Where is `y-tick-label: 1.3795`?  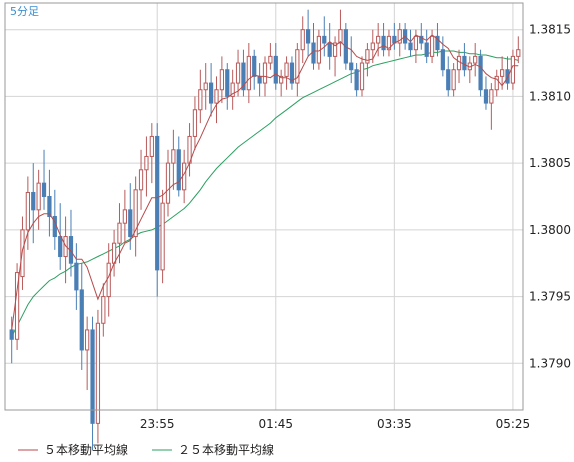
y-tick-label: 1.3795 is located at coordinates (550, 297).